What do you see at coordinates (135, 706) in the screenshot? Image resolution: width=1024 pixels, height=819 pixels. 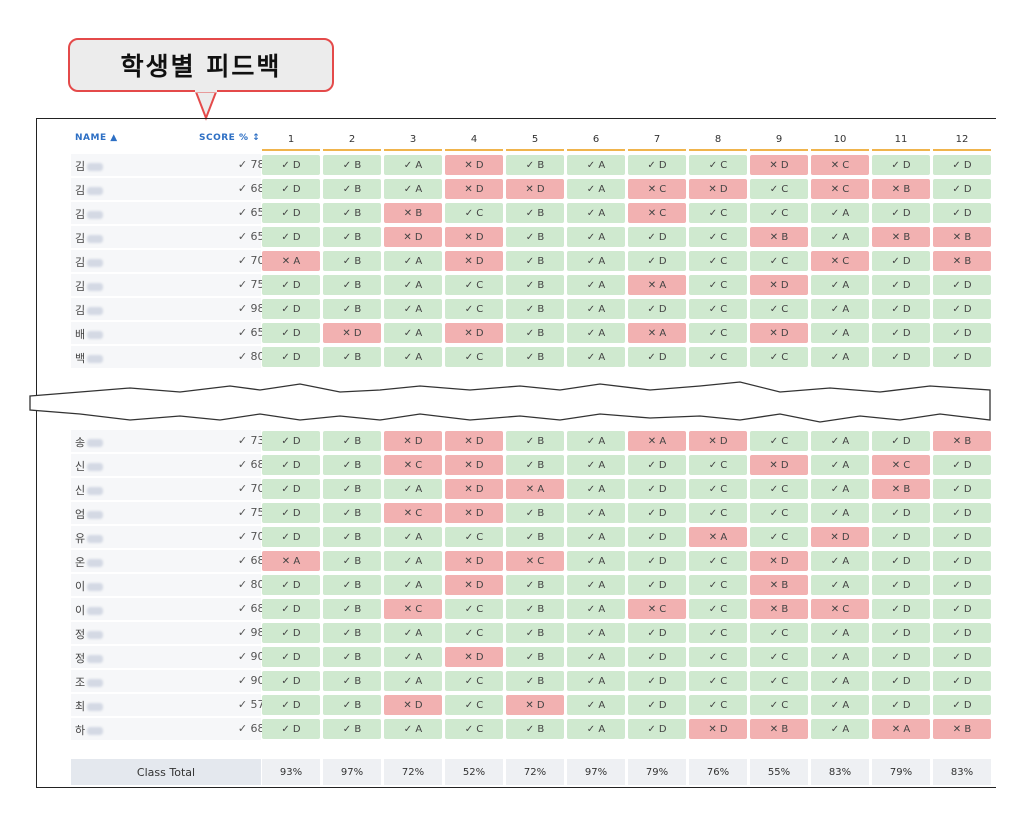 I see `student-name: 최` at bounding box center [135, 706].